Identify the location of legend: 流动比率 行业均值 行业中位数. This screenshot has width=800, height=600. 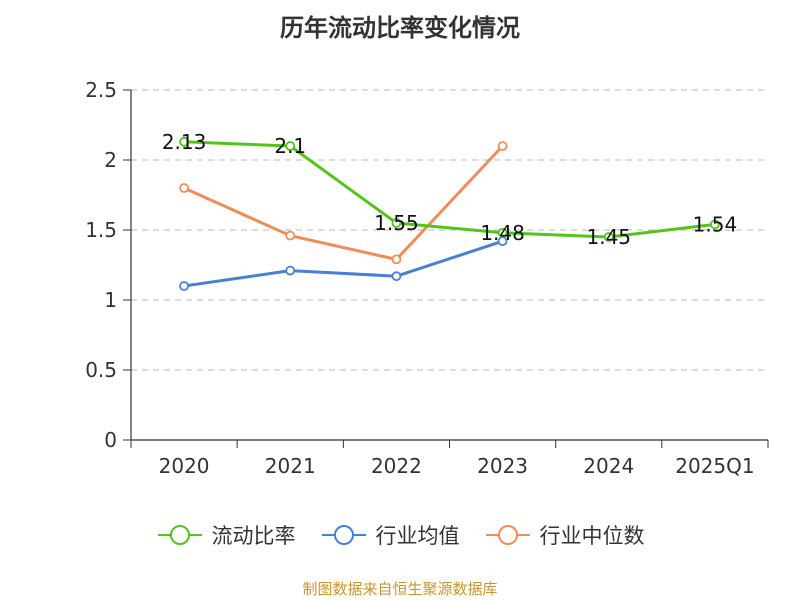
(400, 535).